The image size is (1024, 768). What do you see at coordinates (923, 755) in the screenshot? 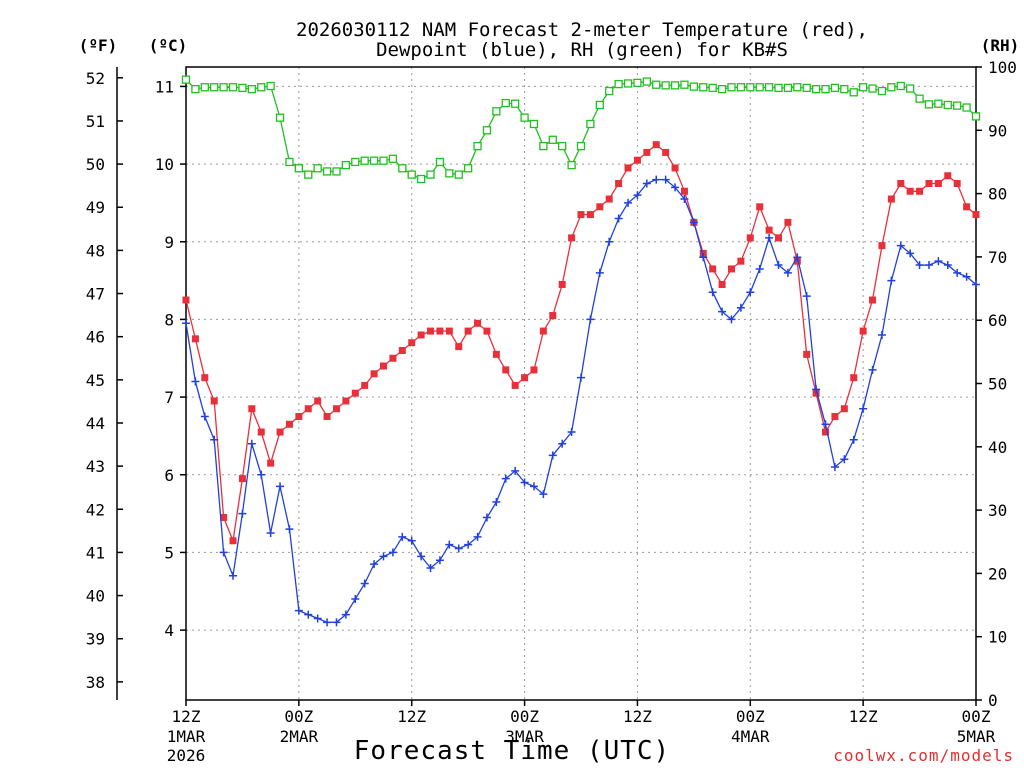
I see `source-credit: coolwx.com/models` at bounding box center [923, 755].